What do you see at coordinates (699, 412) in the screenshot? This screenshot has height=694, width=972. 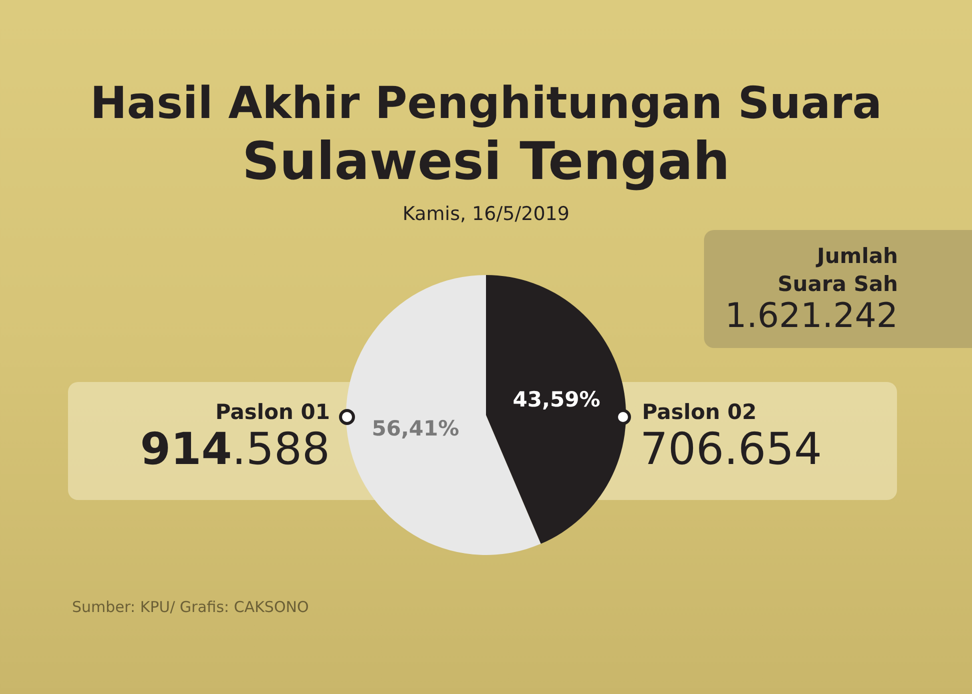 I see `slice-label: Paslon 02` at bounding box center [699, 412].